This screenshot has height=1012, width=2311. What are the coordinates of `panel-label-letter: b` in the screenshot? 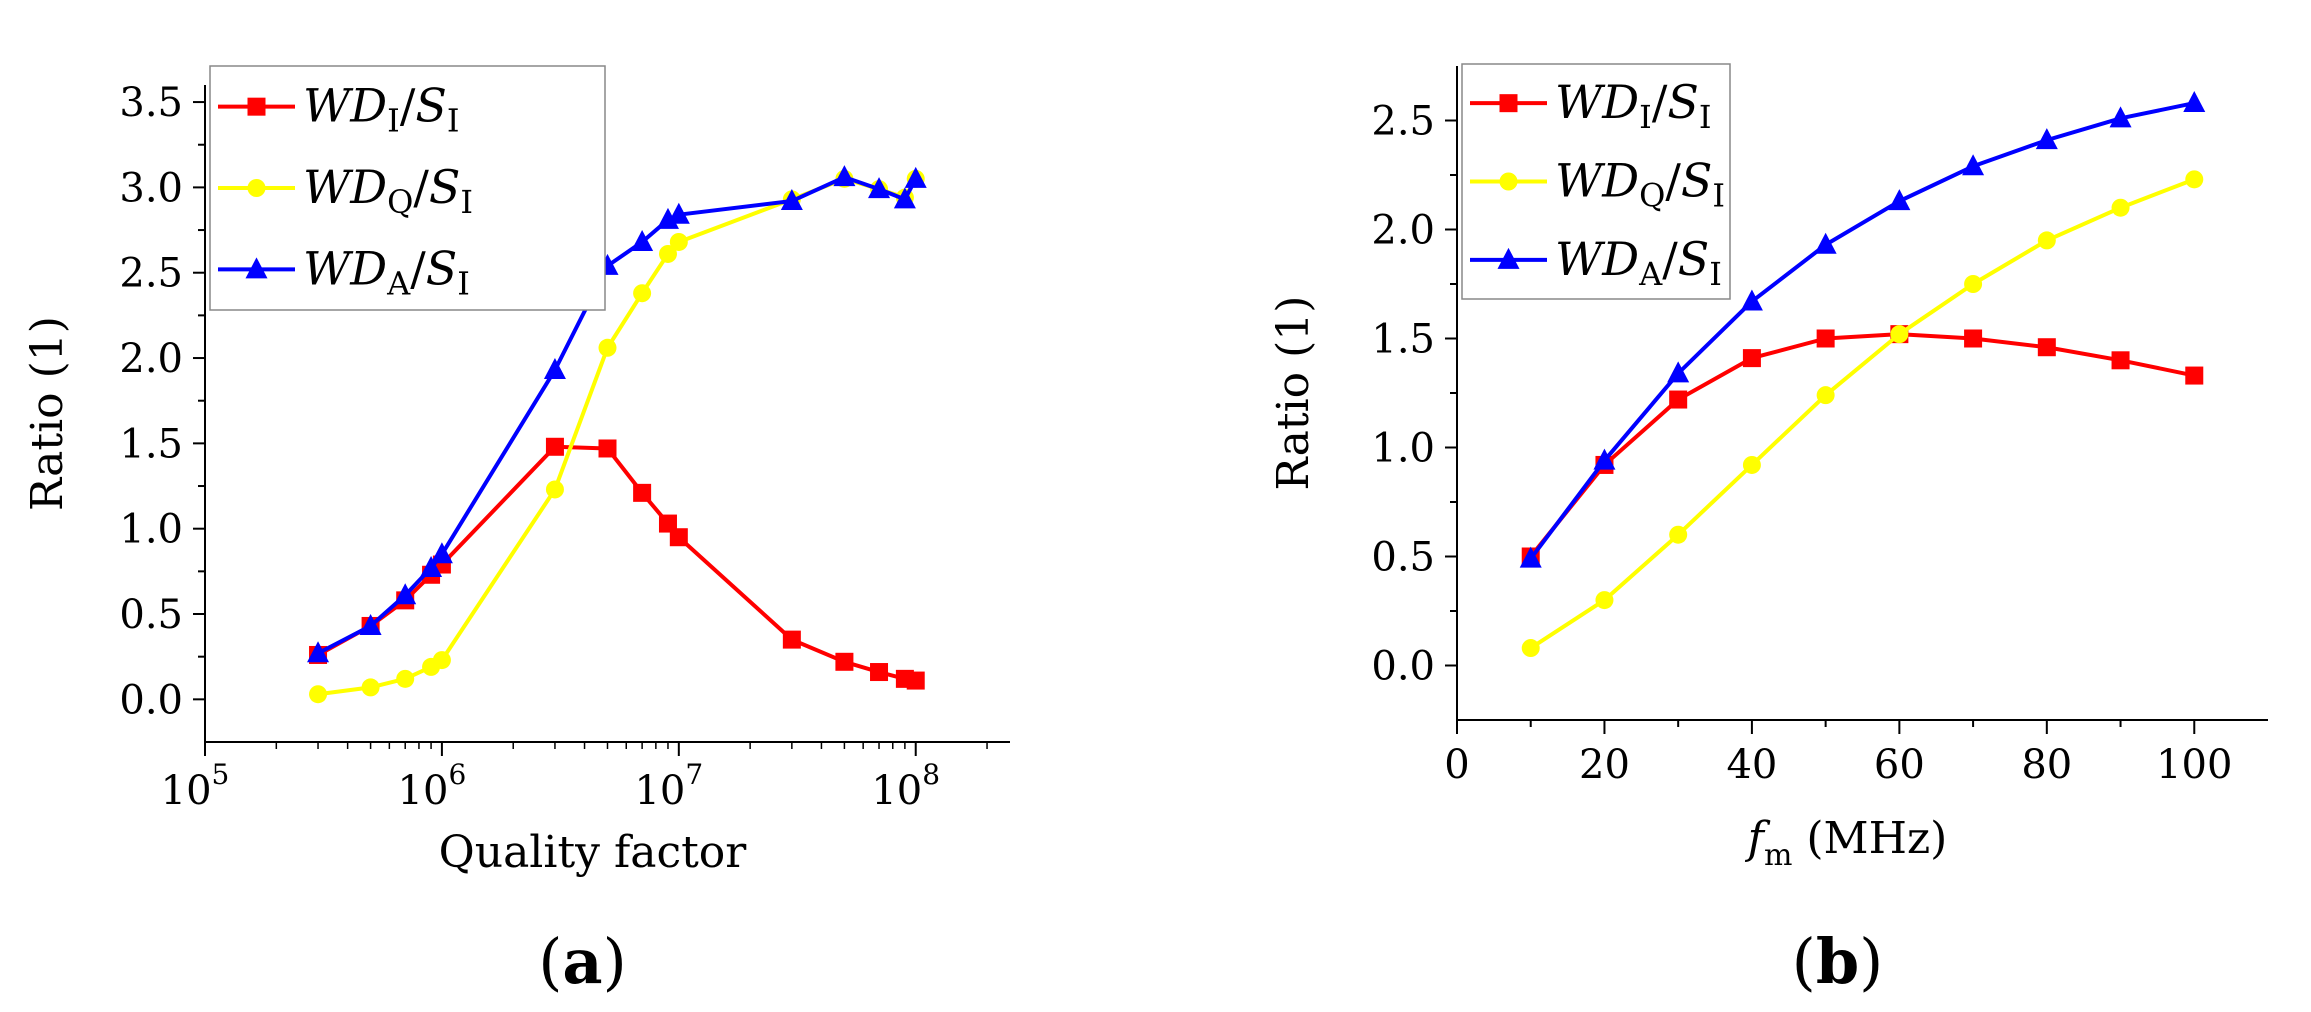 It's located at (1837, 961).